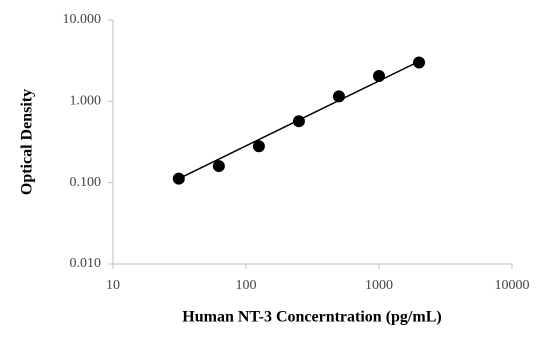  What do you see at coordinates (86, 101) in the screenshot?
I see `y-tick-label: 1.000` at bounding box center [86, 101].